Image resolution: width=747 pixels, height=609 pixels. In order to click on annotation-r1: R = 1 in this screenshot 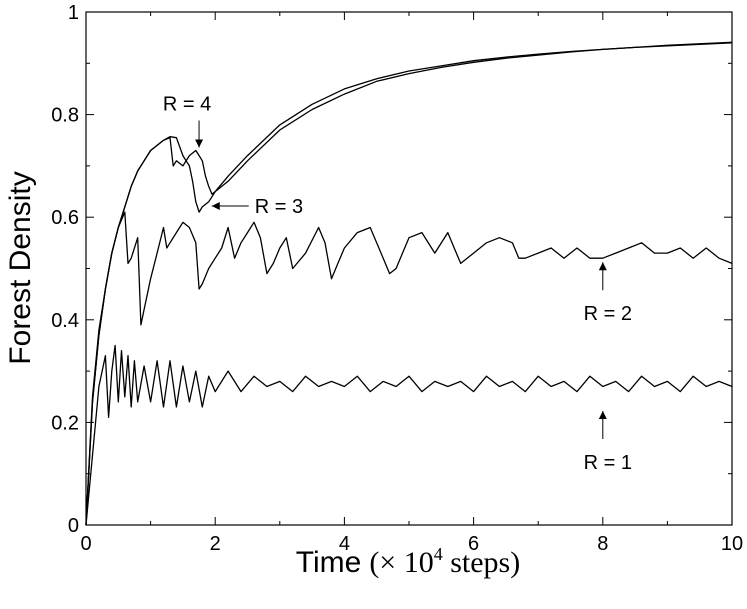, I will do `click(608, 442)`.